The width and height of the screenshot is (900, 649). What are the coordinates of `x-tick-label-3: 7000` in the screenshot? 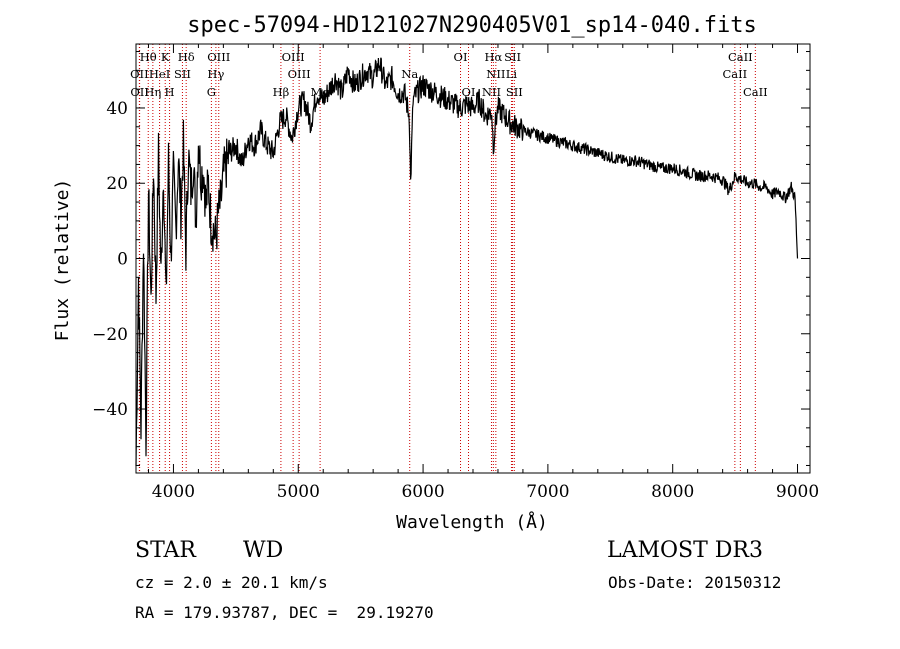 It's located at (547, 492).